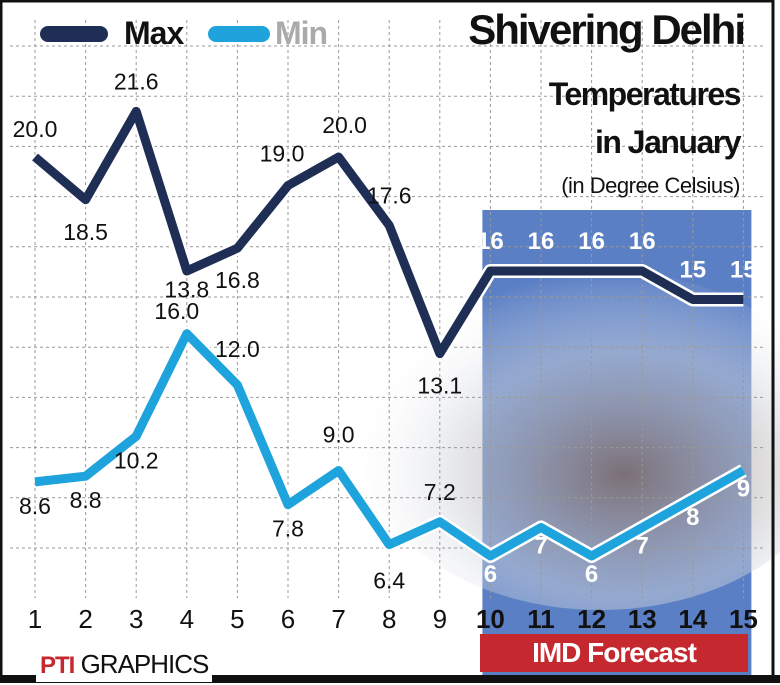 Image resolution: width=780 pixels, height=685 pixels. Describe the element at coordinates (176, 311) in the screenshot. I see `data-label-max: 16.0` at that location.